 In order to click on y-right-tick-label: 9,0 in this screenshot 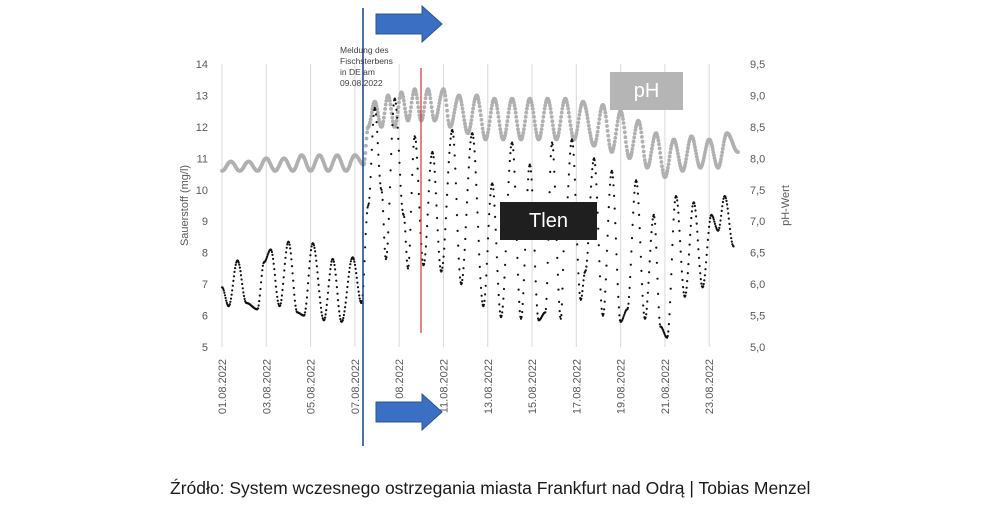, I will do `click(757, 96)`.